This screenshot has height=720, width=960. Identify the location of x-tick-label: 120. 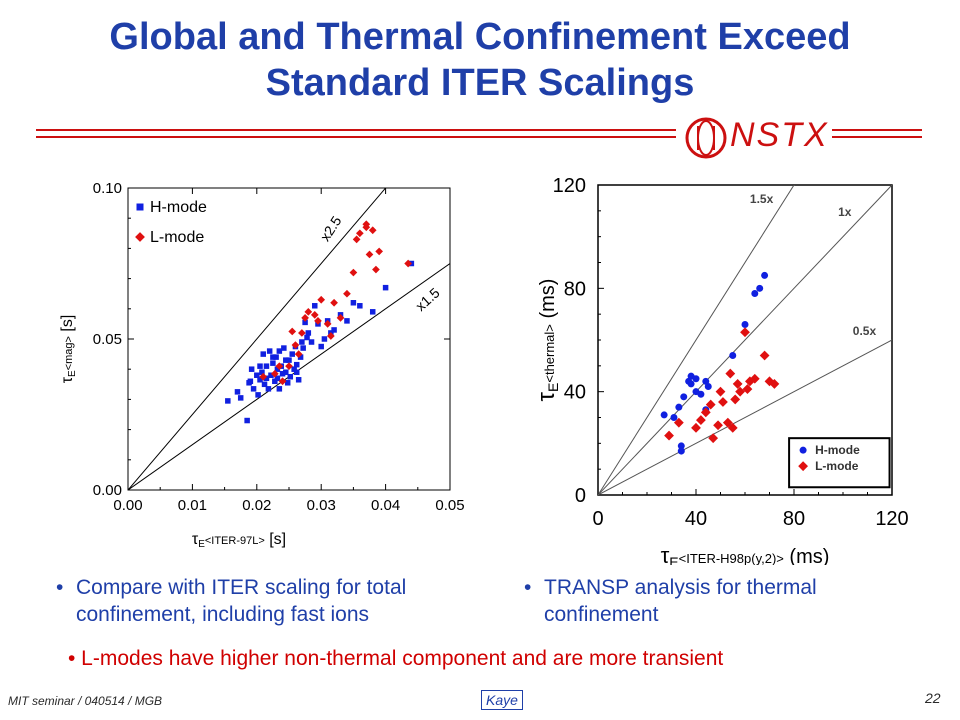
(891, 519).